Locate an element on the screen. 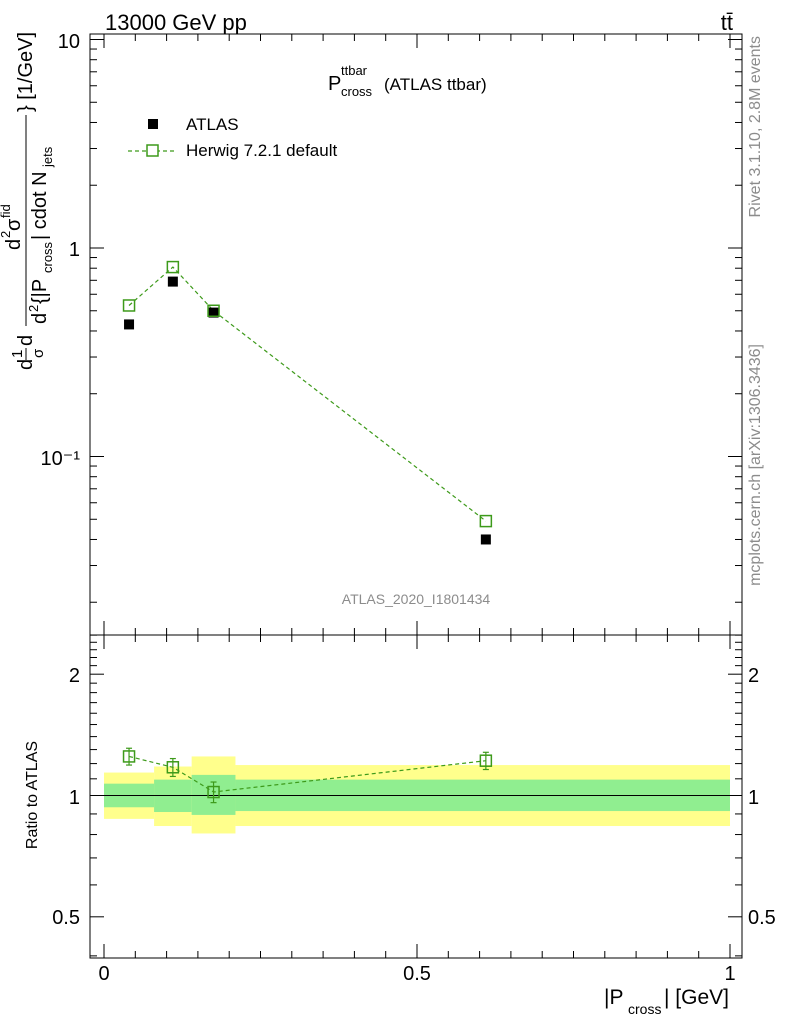 Image resolution: width=786 pixels, height=1024 pixels. ratio-uncertainty-bands is located at coordinates (417, 795).